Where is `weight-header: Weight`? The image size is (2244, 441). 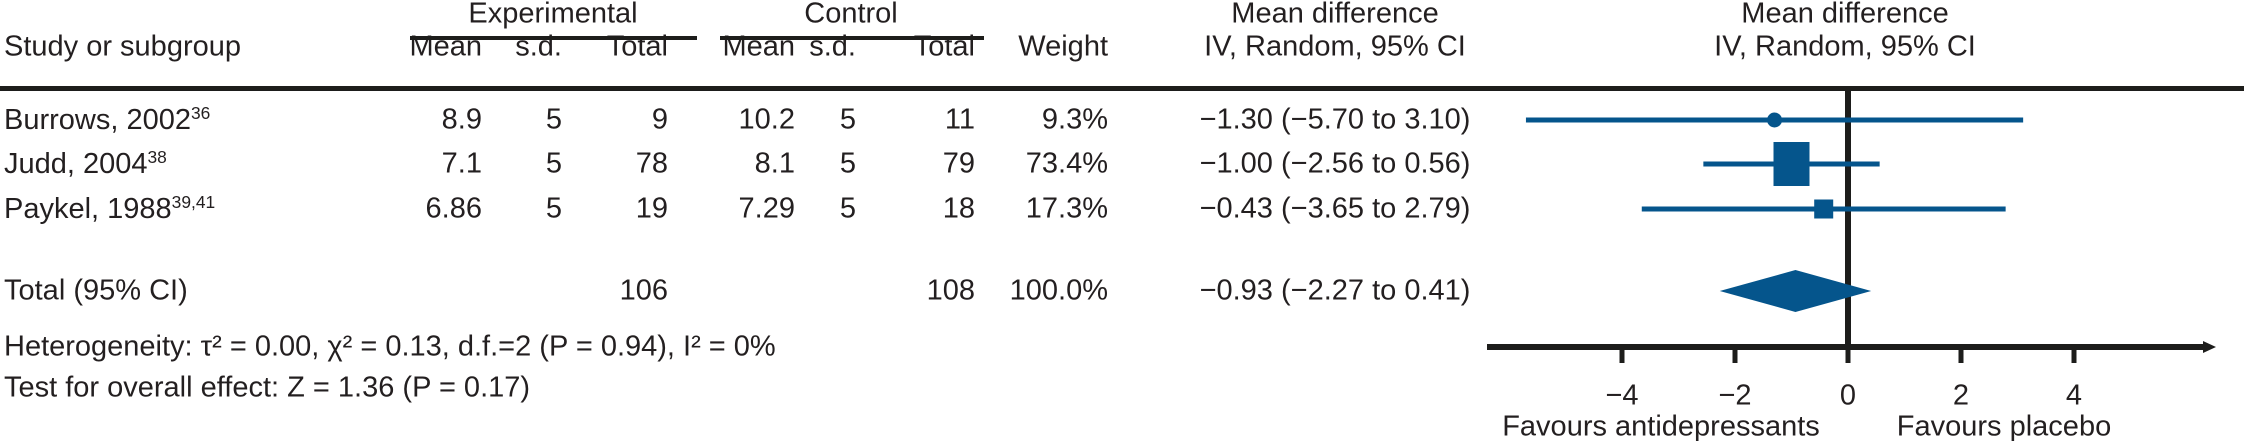
weight-header: Weight is located at coordinates (1063, 46).